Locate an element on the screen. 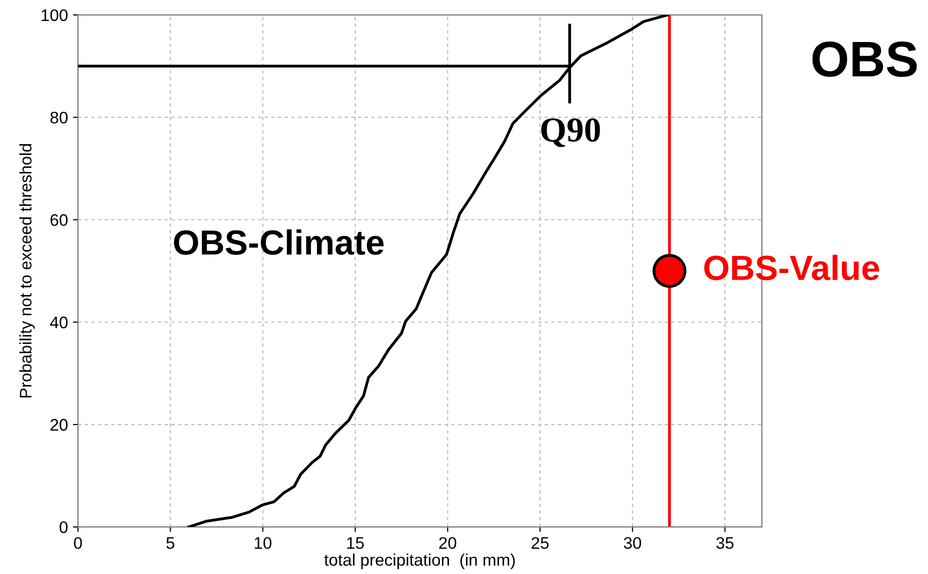 The image size is (928, 574). x-tick-label: 15 is located at coordinates (355, 543).